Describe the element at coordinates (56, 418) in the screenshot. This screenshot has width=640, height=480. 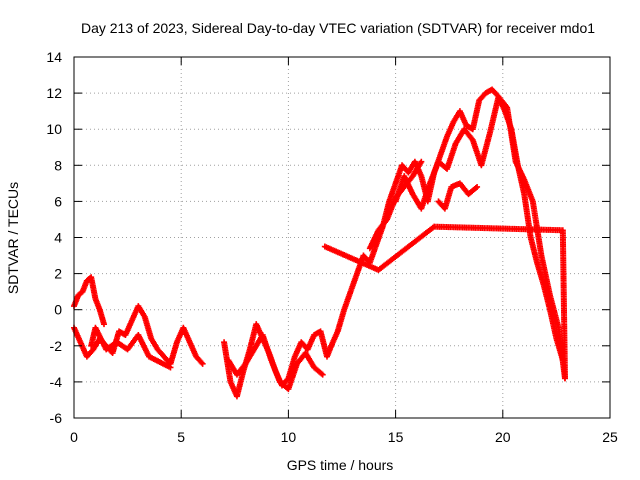
I see `y-tick-label: -6` at that location.